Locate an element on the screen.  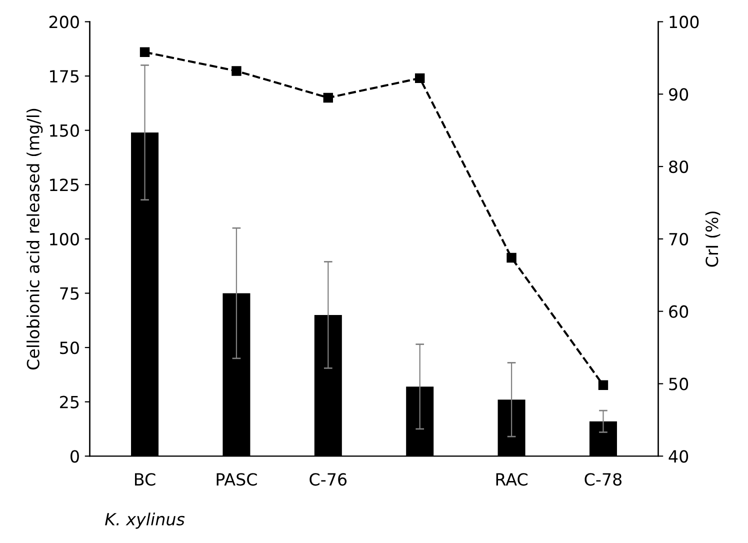
y2-tick-label: 50 is located at coordinates (678, 384).